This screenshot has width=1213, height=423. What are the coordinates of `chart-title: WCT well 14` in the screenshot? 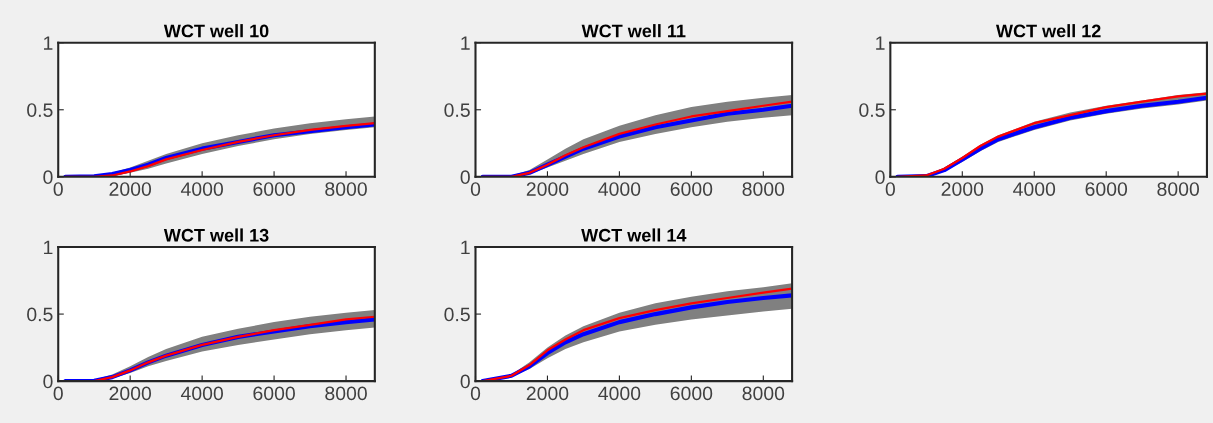 It's located at (634, 235).